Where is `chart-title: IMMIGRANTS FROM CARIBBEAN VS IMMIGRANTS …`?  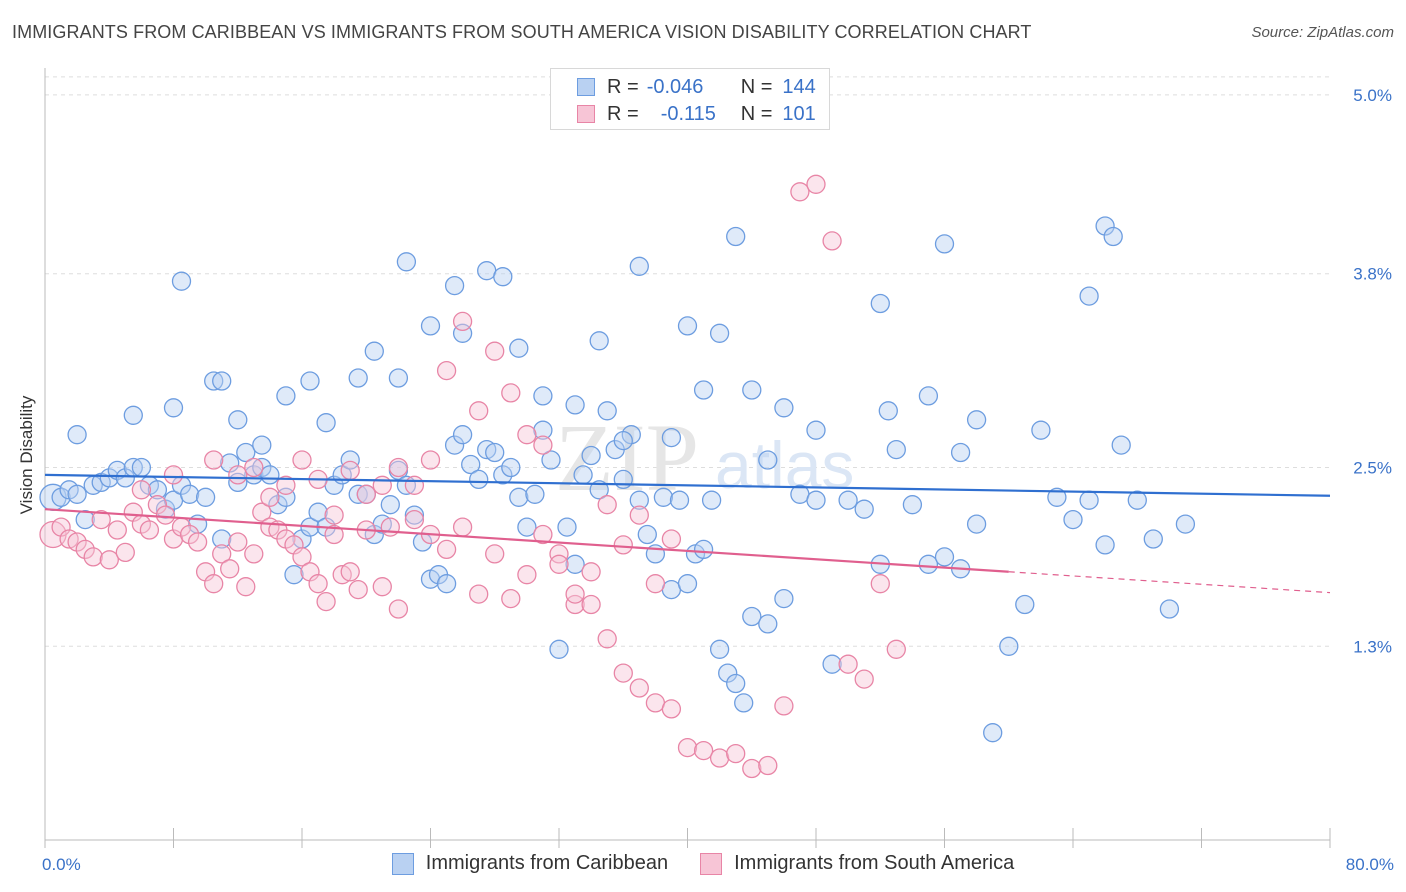 chart-title: IMMIGRANTS FROM CARIBBEAN VS IMMIGRANTS … is located at coordinates (522, 32).